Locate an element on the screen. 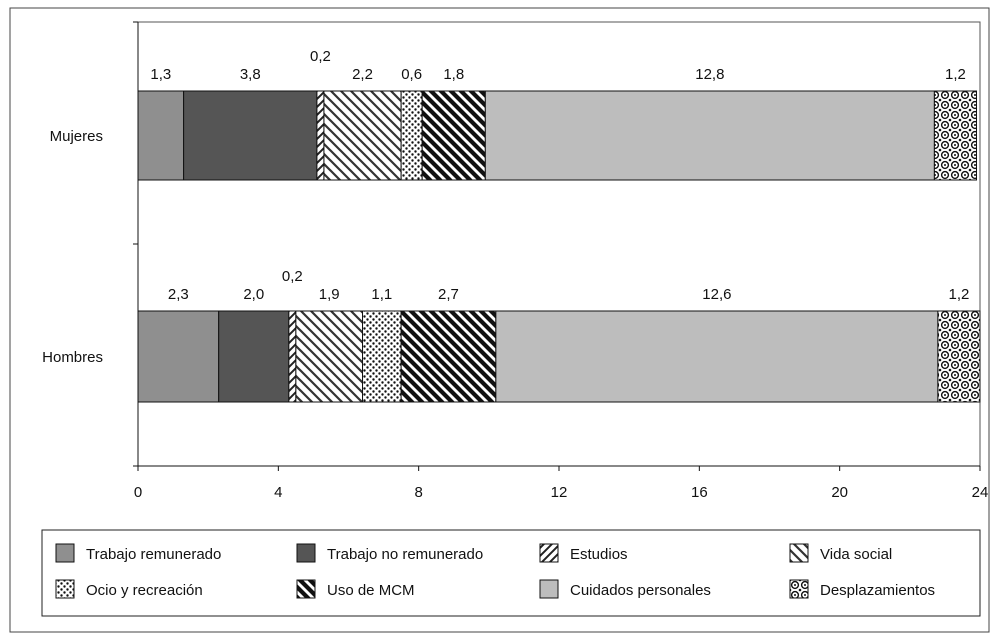 This screenshot has height=642, width=995. x-tick-label: 24 is located at coordinates (980, 492).